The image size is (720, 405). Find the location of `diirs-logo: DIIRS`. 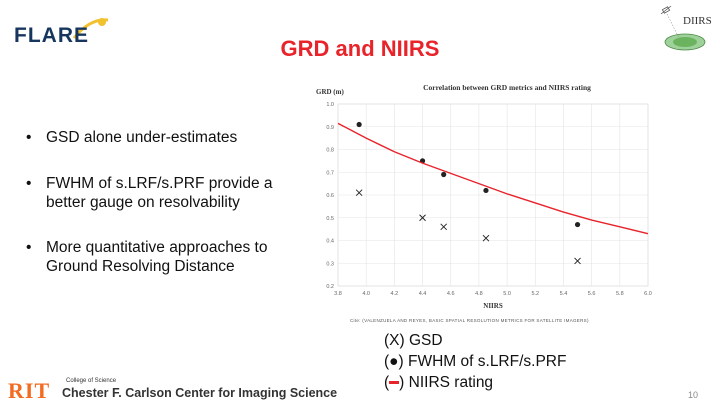

diirs-logo: DIIRS is located at coordinates (686, 28).